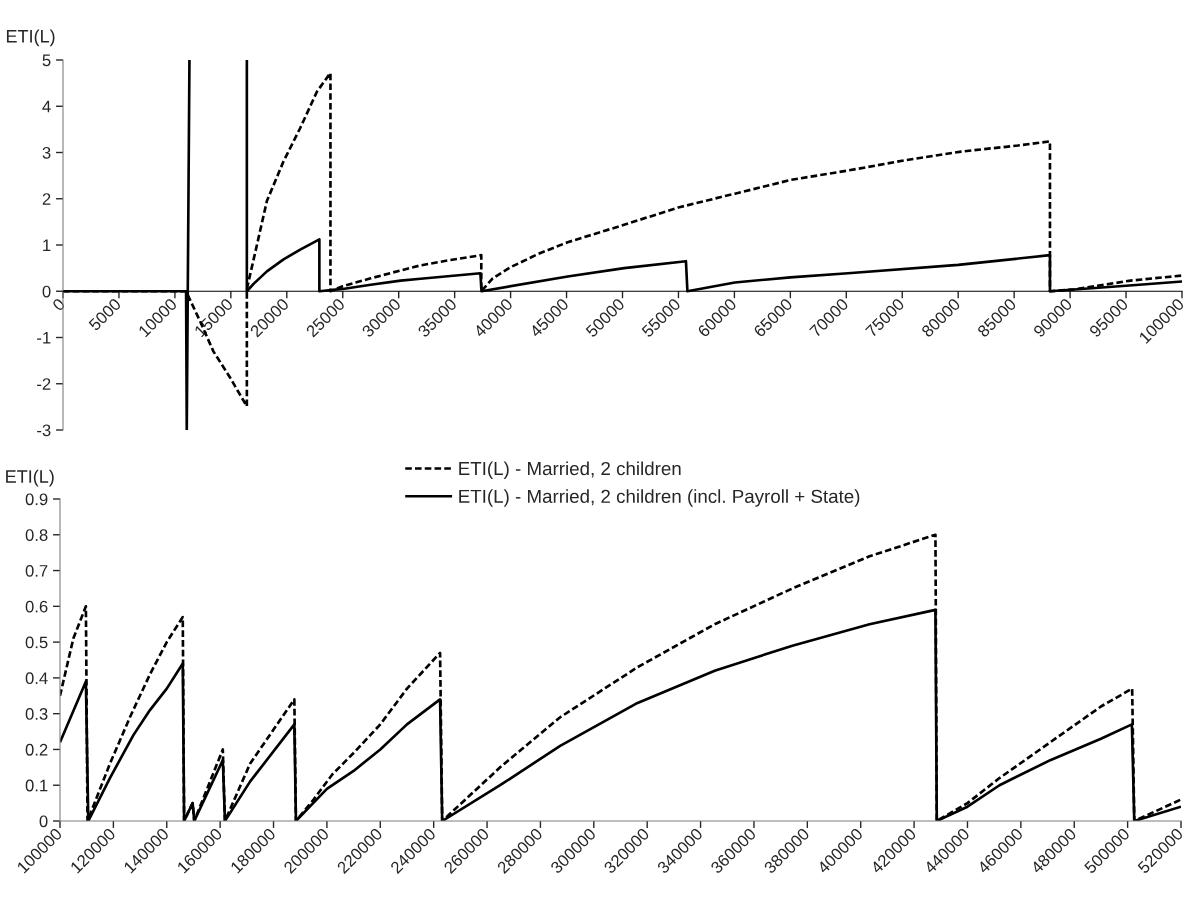  I want to click on y-tick-label: 0.7, so click(36, 570).